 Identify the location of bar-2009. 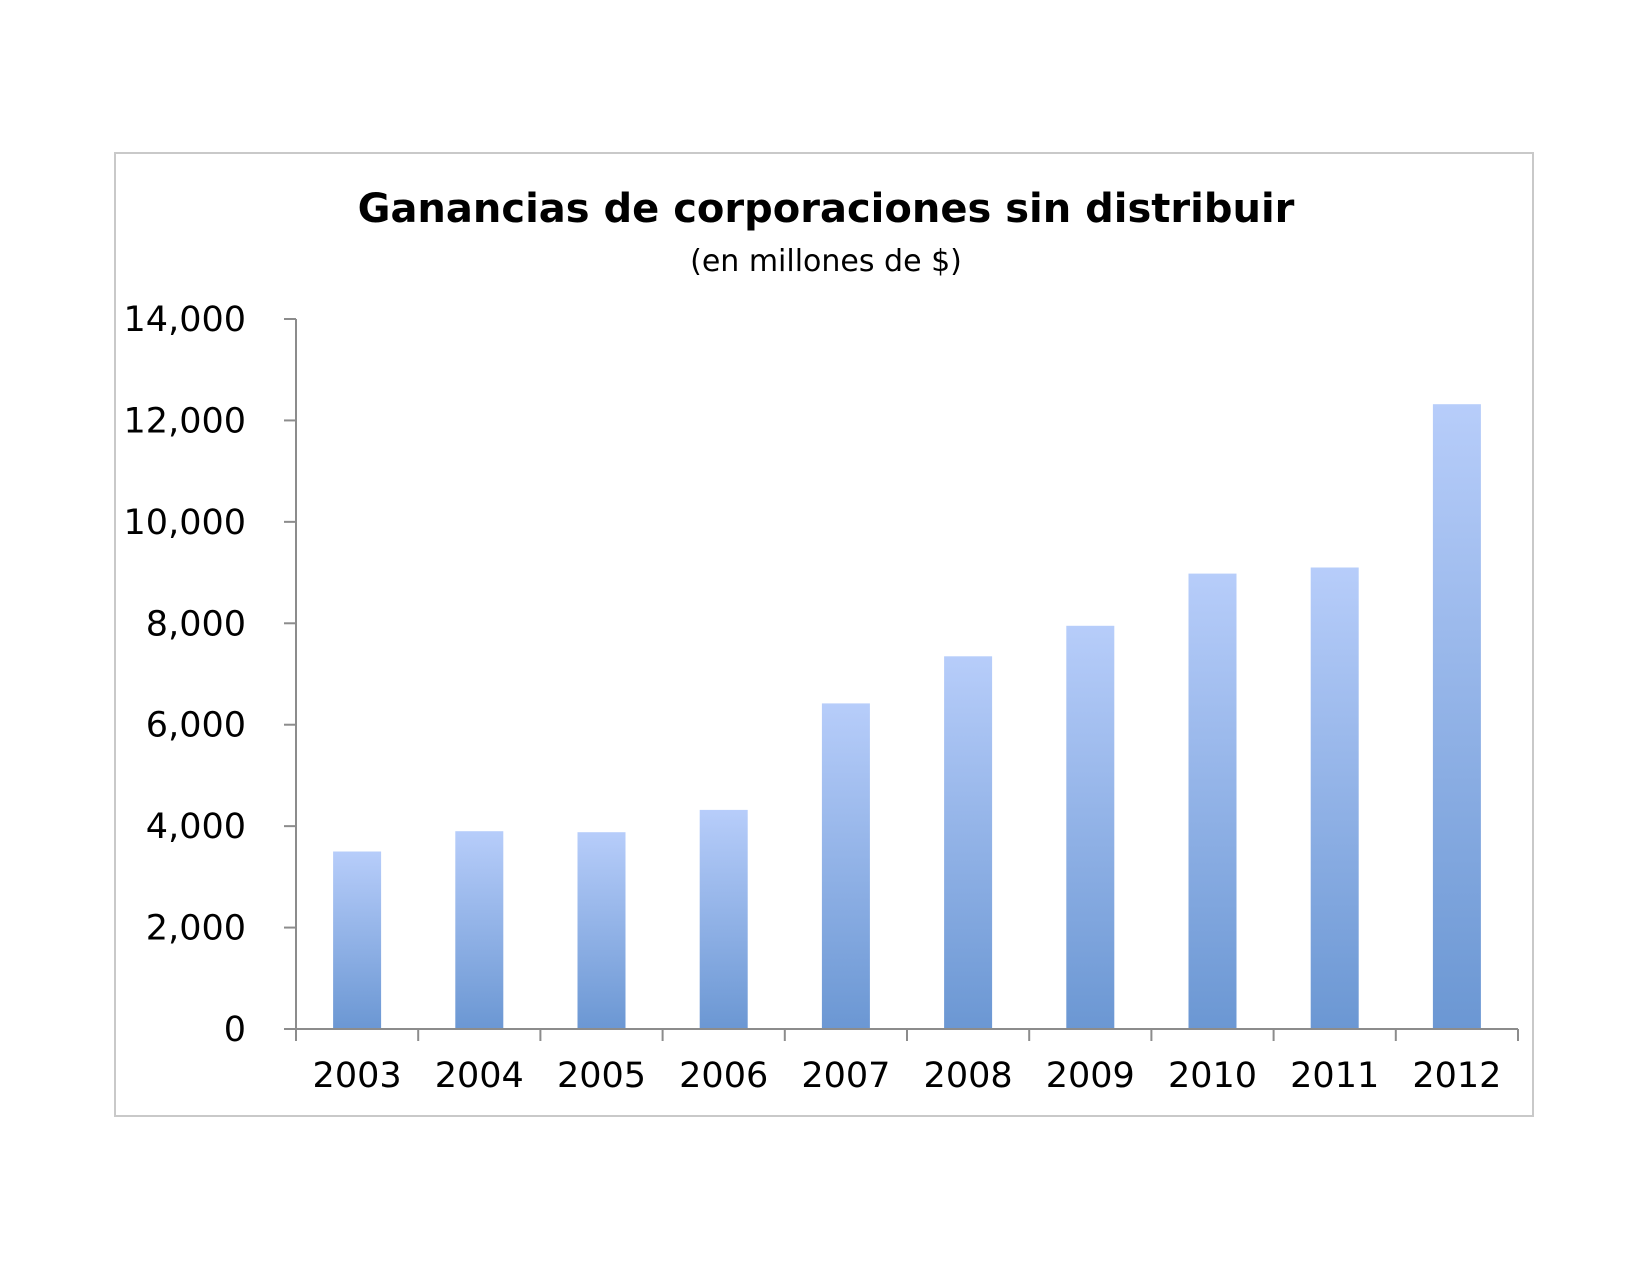
(1090, 827).